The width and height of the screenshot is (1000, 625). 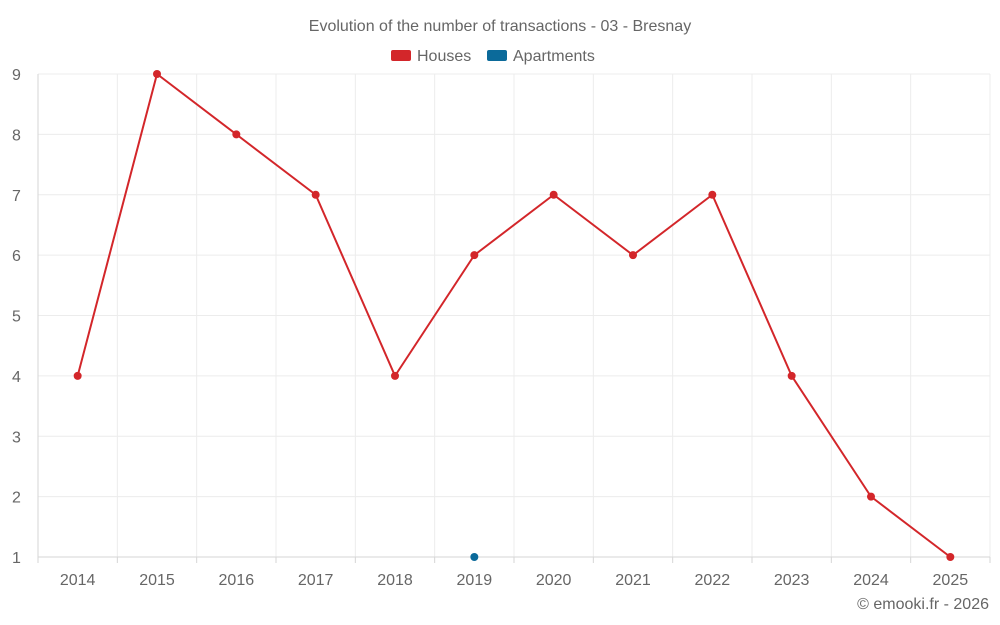 I want to click on data-point-apartments, so click(x=474, y=557).